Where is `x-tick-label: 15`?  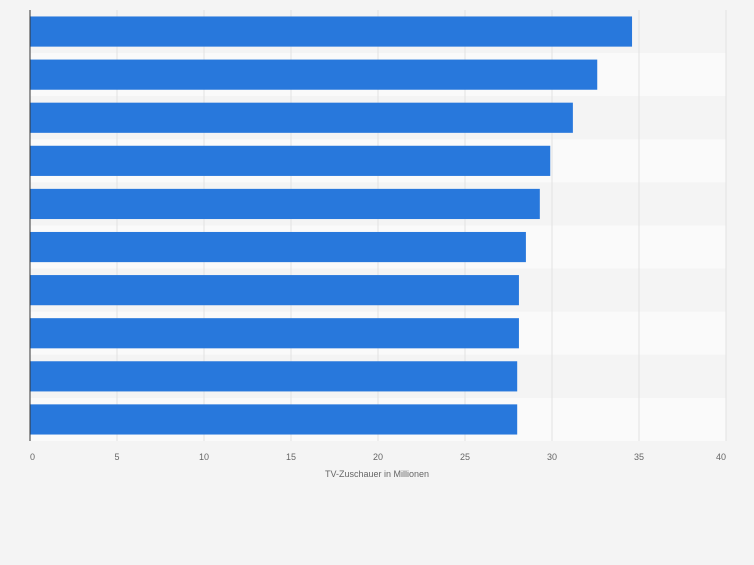 x-tick-label: 15 is located at coordinates (291, 457).